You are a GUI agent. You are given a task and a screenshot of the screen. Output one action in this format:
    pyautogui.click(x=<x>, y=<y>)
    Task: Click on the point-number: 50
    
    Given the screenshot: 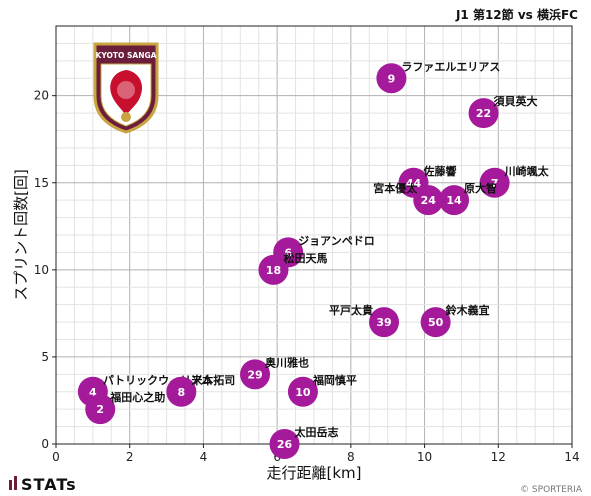 What is the action you would take?
    pyautogui.click(x=436, y=322)
    